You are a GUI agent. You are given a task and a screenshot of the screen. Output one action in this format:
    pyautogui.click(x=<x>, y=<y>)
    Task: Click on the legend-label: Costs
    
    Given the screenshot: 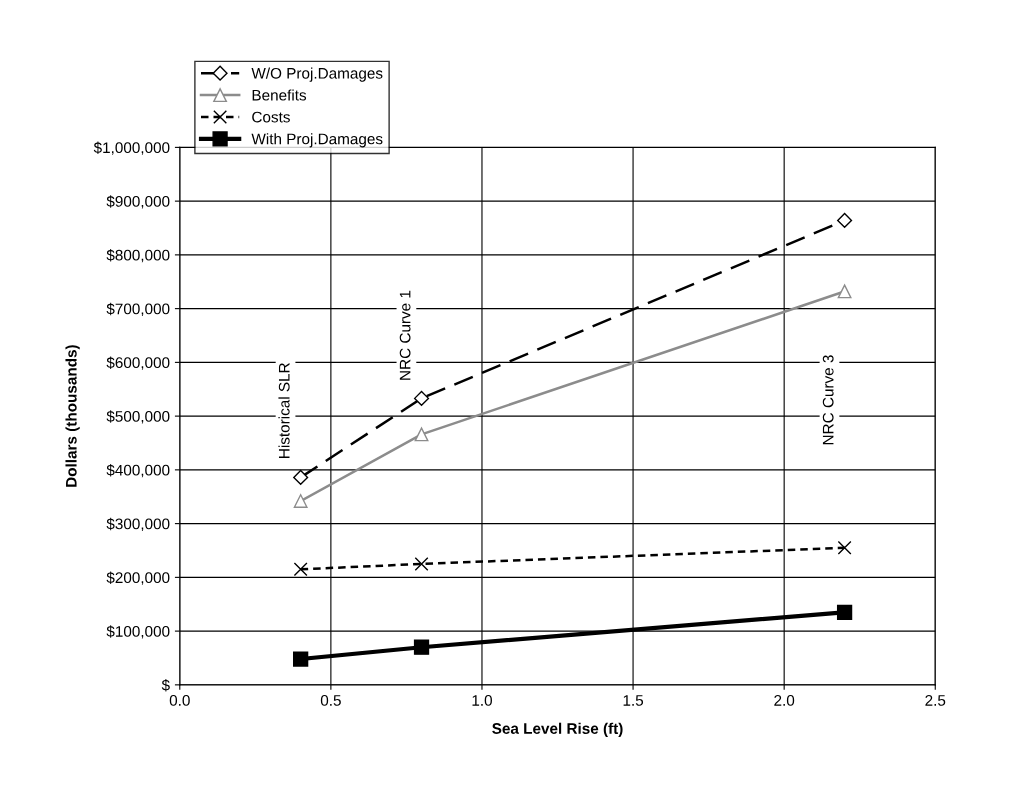 What is the action you would take?
    pyautogui.click(x=271, y=117)
    